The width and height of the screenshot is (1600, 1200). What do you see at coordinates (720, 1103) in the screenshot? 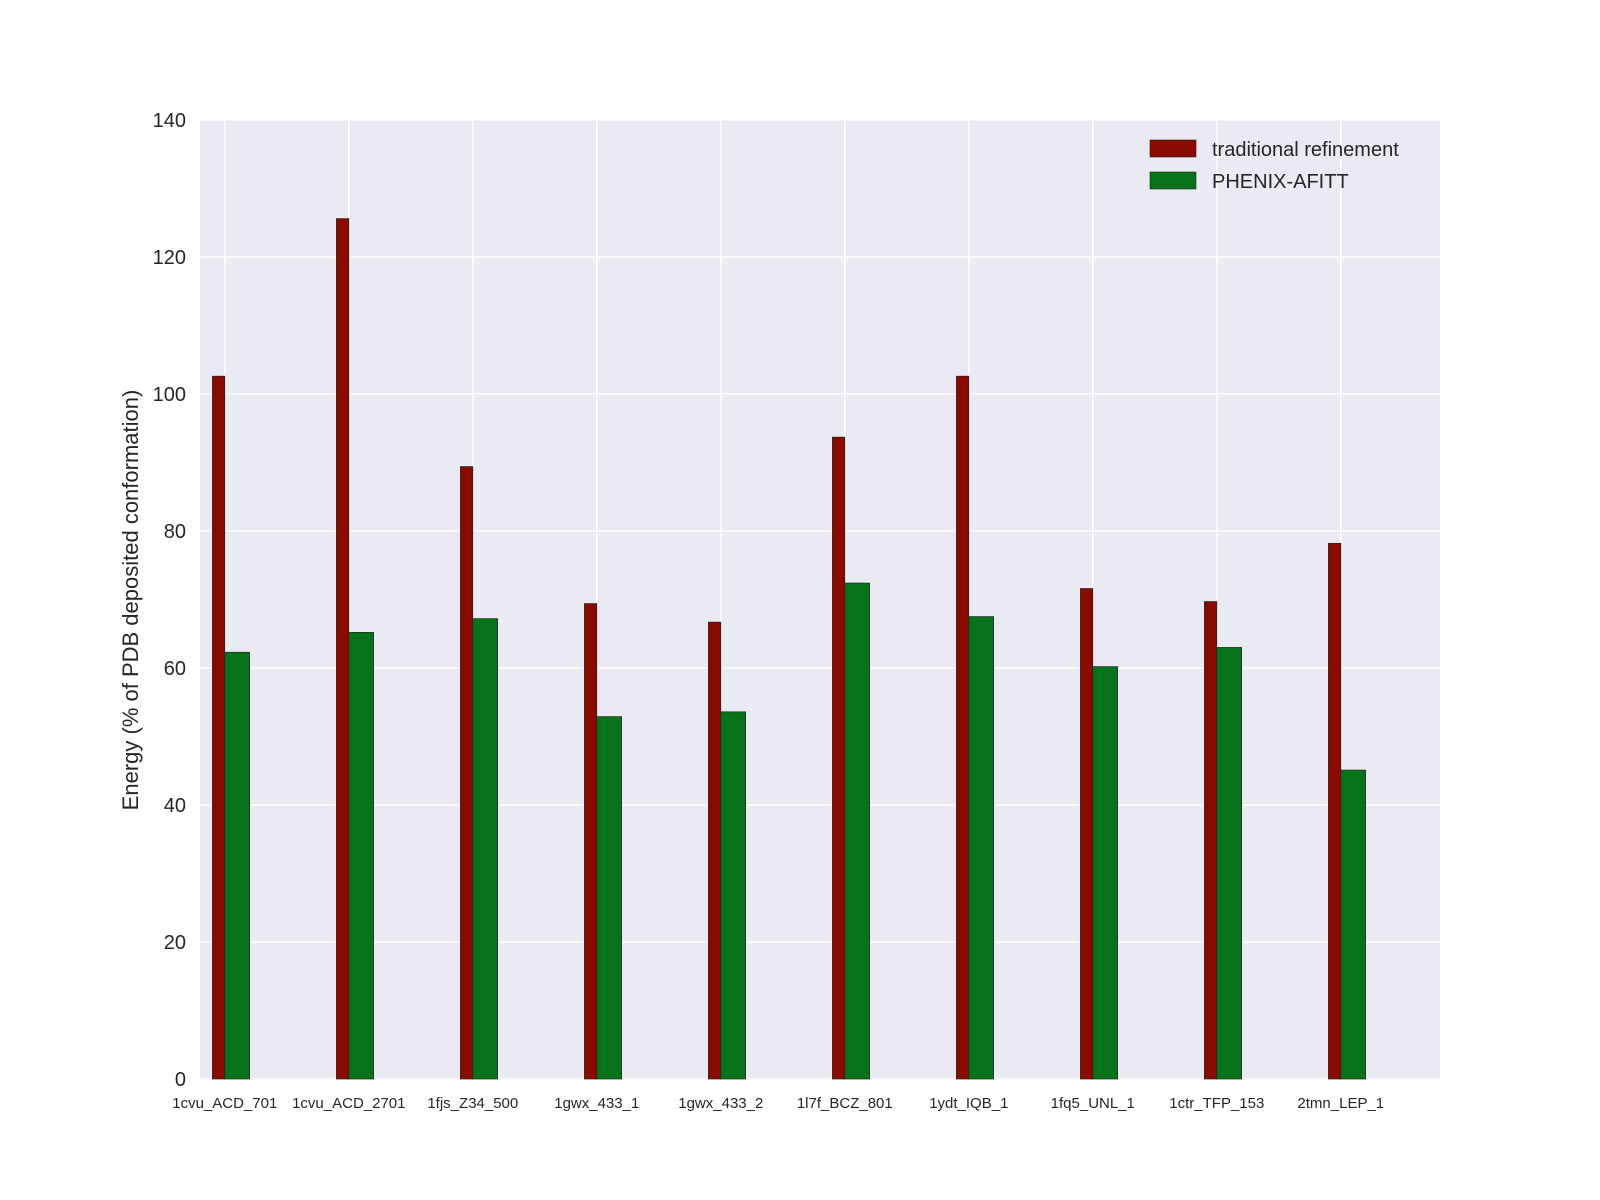
I see `x-tick-label: 1gwx_433_2` at bounding box center [720, 1103].